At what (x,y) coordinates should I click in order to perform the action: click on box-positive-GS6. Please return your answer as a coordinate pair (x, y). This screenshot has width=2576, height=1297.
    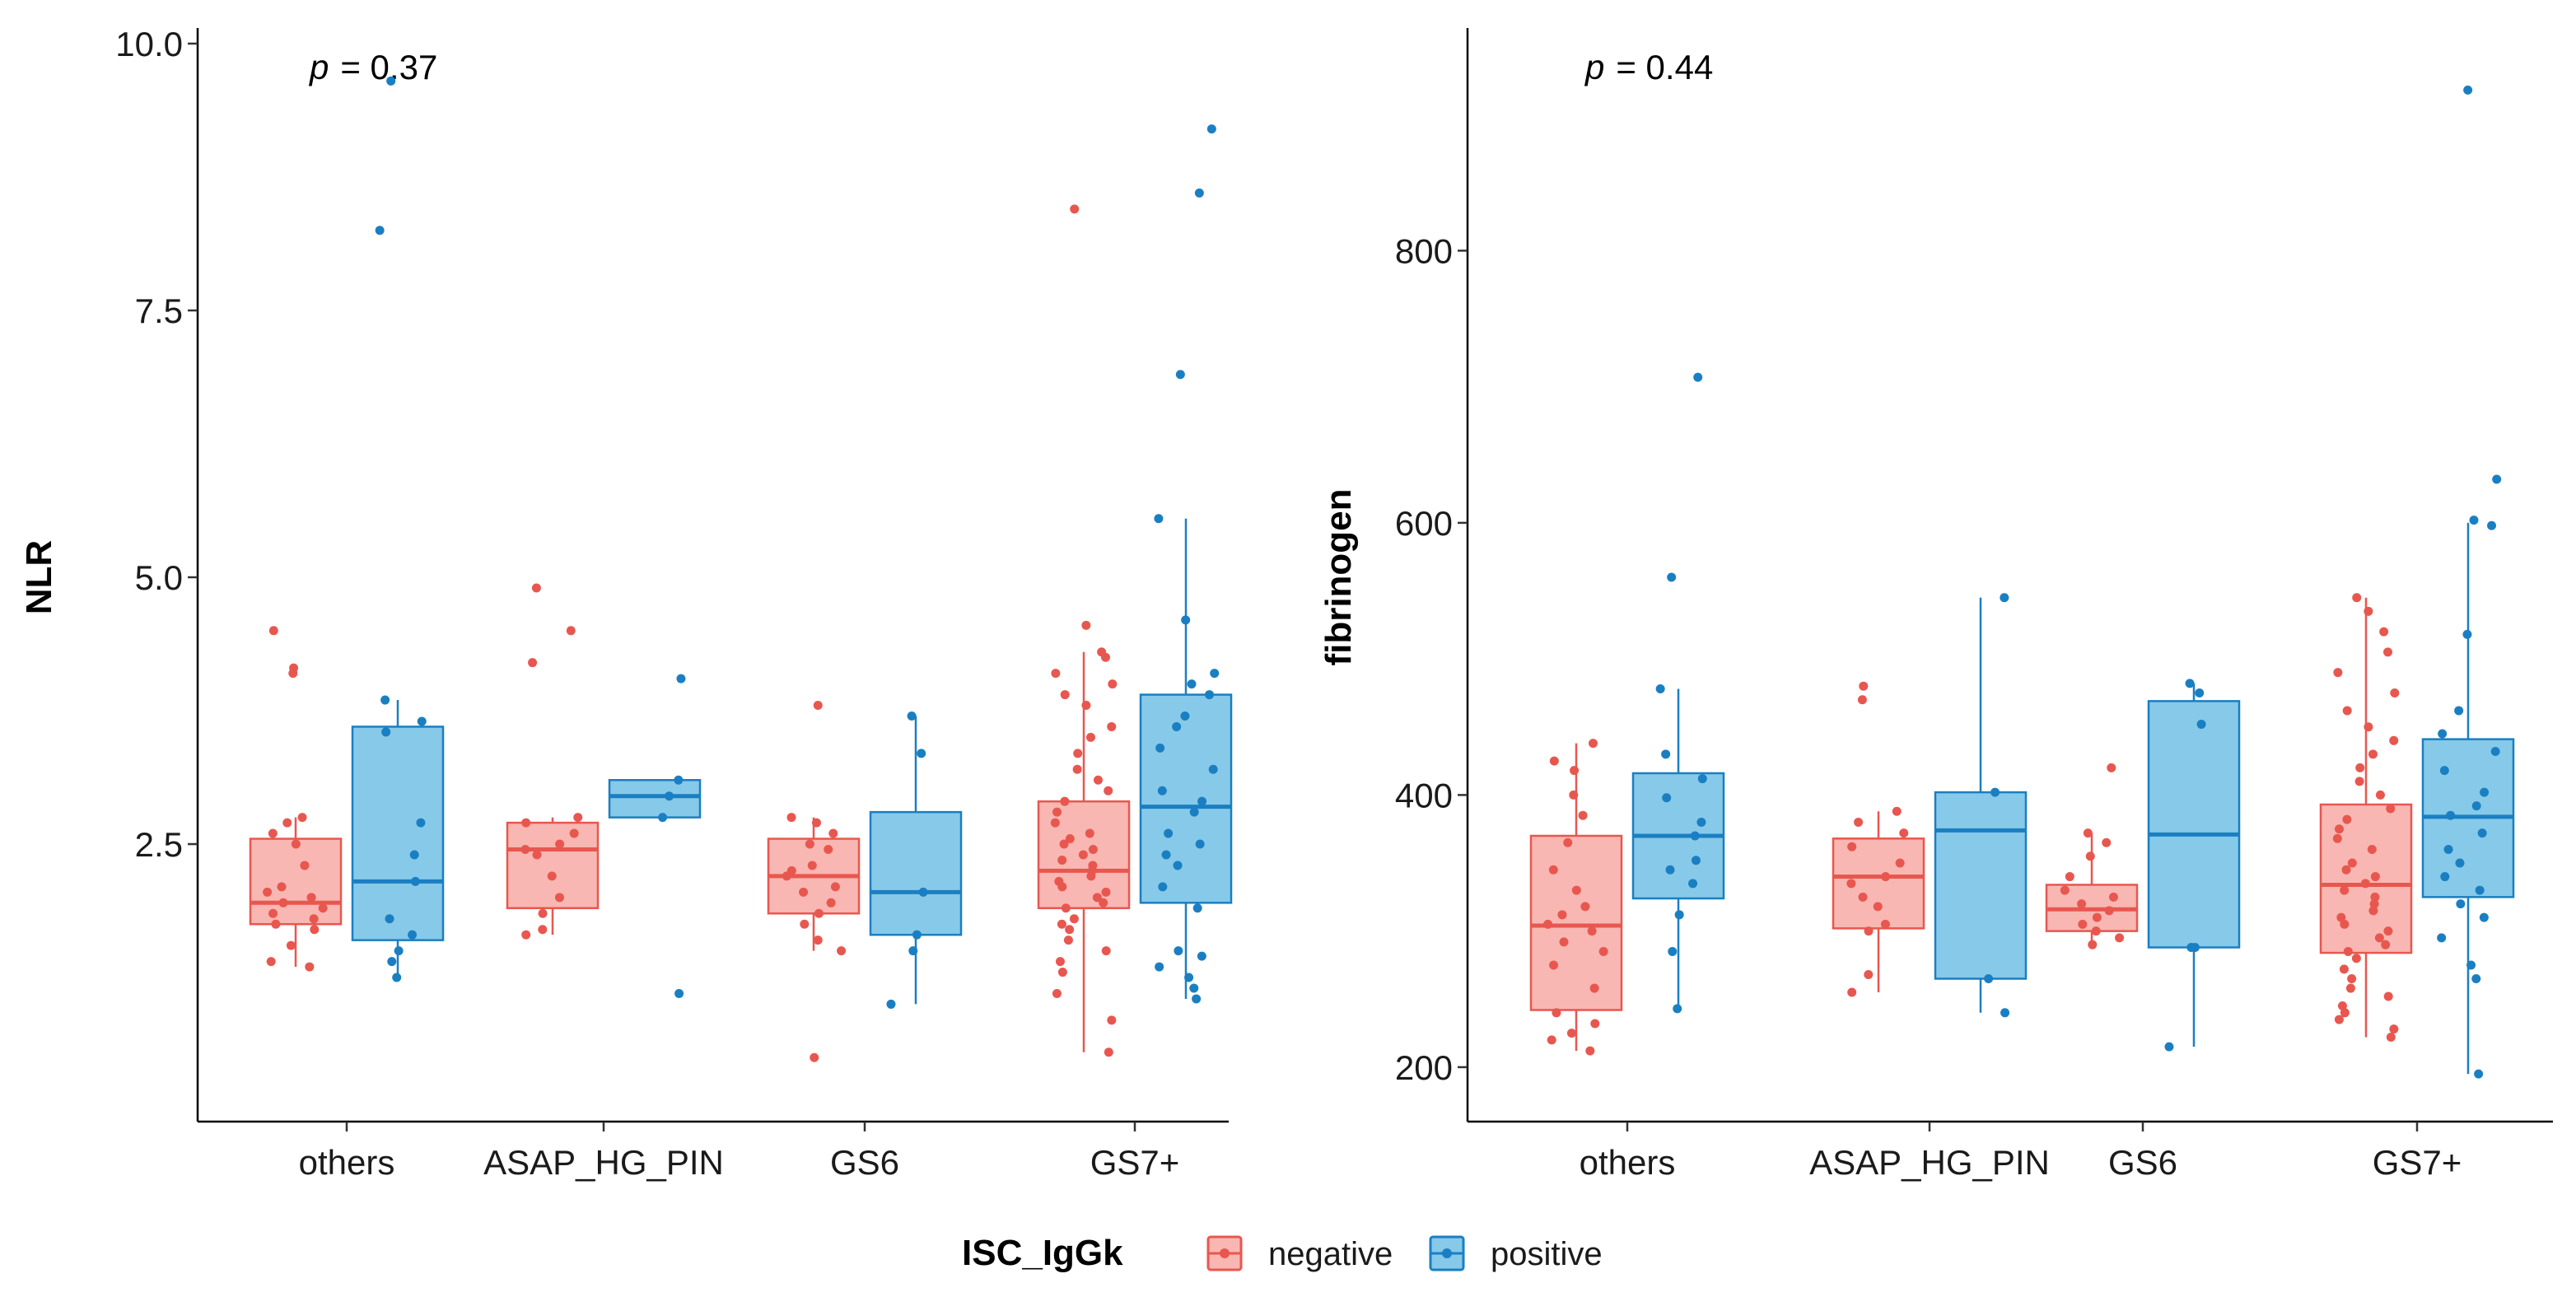
    Looking at the image, I should click on (916, 860).